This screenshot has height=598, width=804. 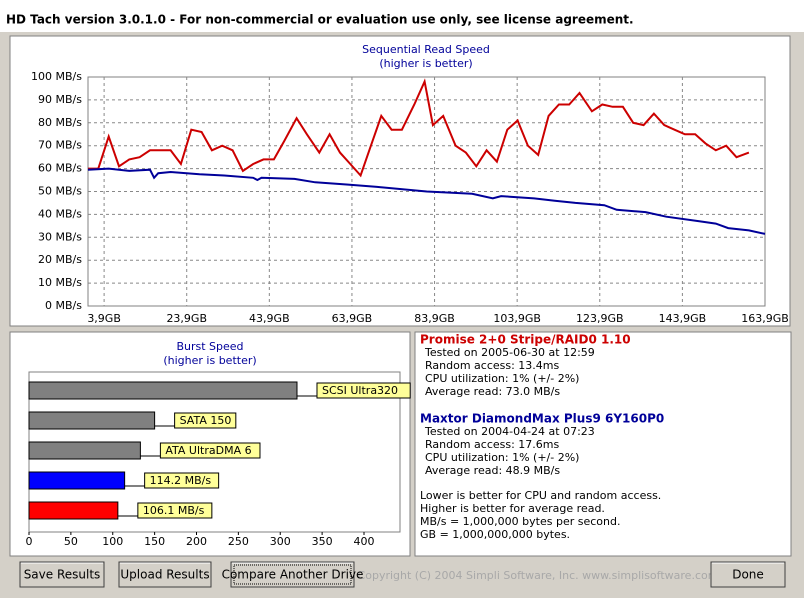 I want to click on drive-name: Promise 2+0 Stripe/RAID0 1.10, so click(x=525, y=340).